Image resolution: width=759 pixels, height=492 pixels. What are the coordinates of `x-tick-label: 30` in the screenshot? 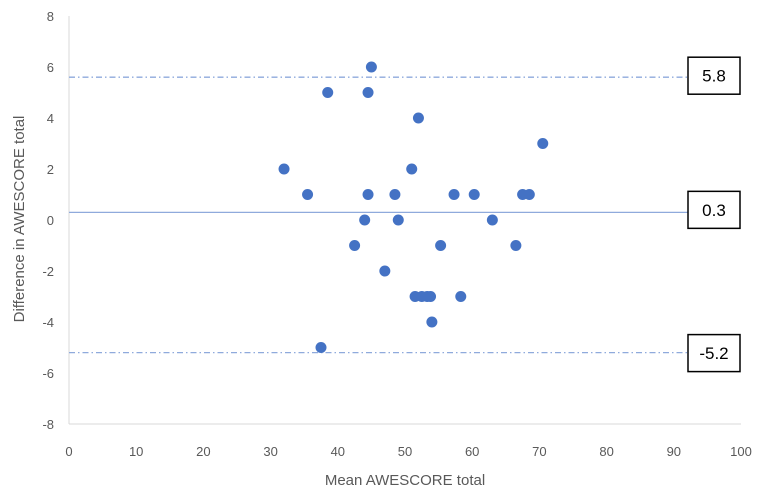 It's located at (270, 451).